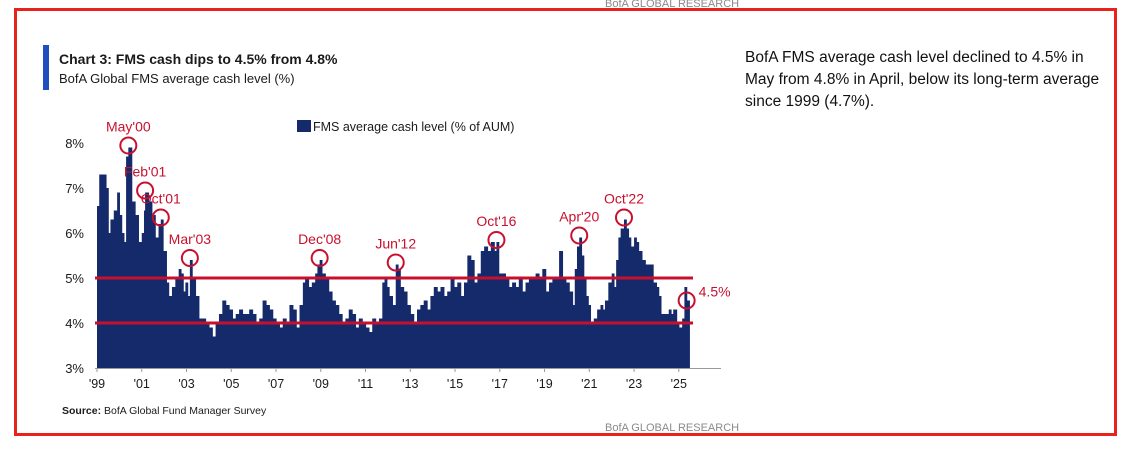 This screenshot has width=1139, height=450. Describe the element at coordinates (74, 368) in the screenshot. I see `y-tick-label: 3%` at that location.